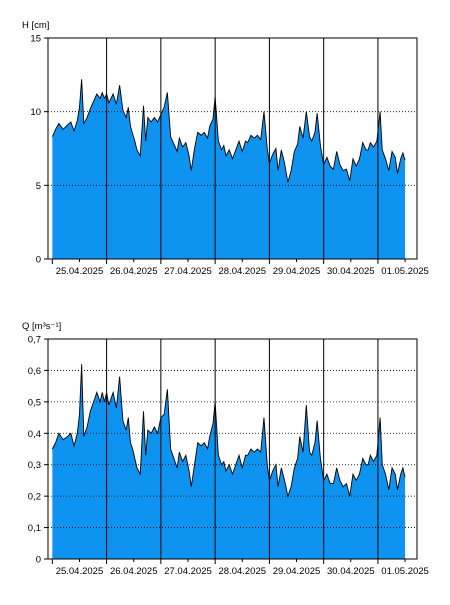 The width and height of the screenshot is (450, 605). I want to click on y-tick-label: 10, so click(35, 112).